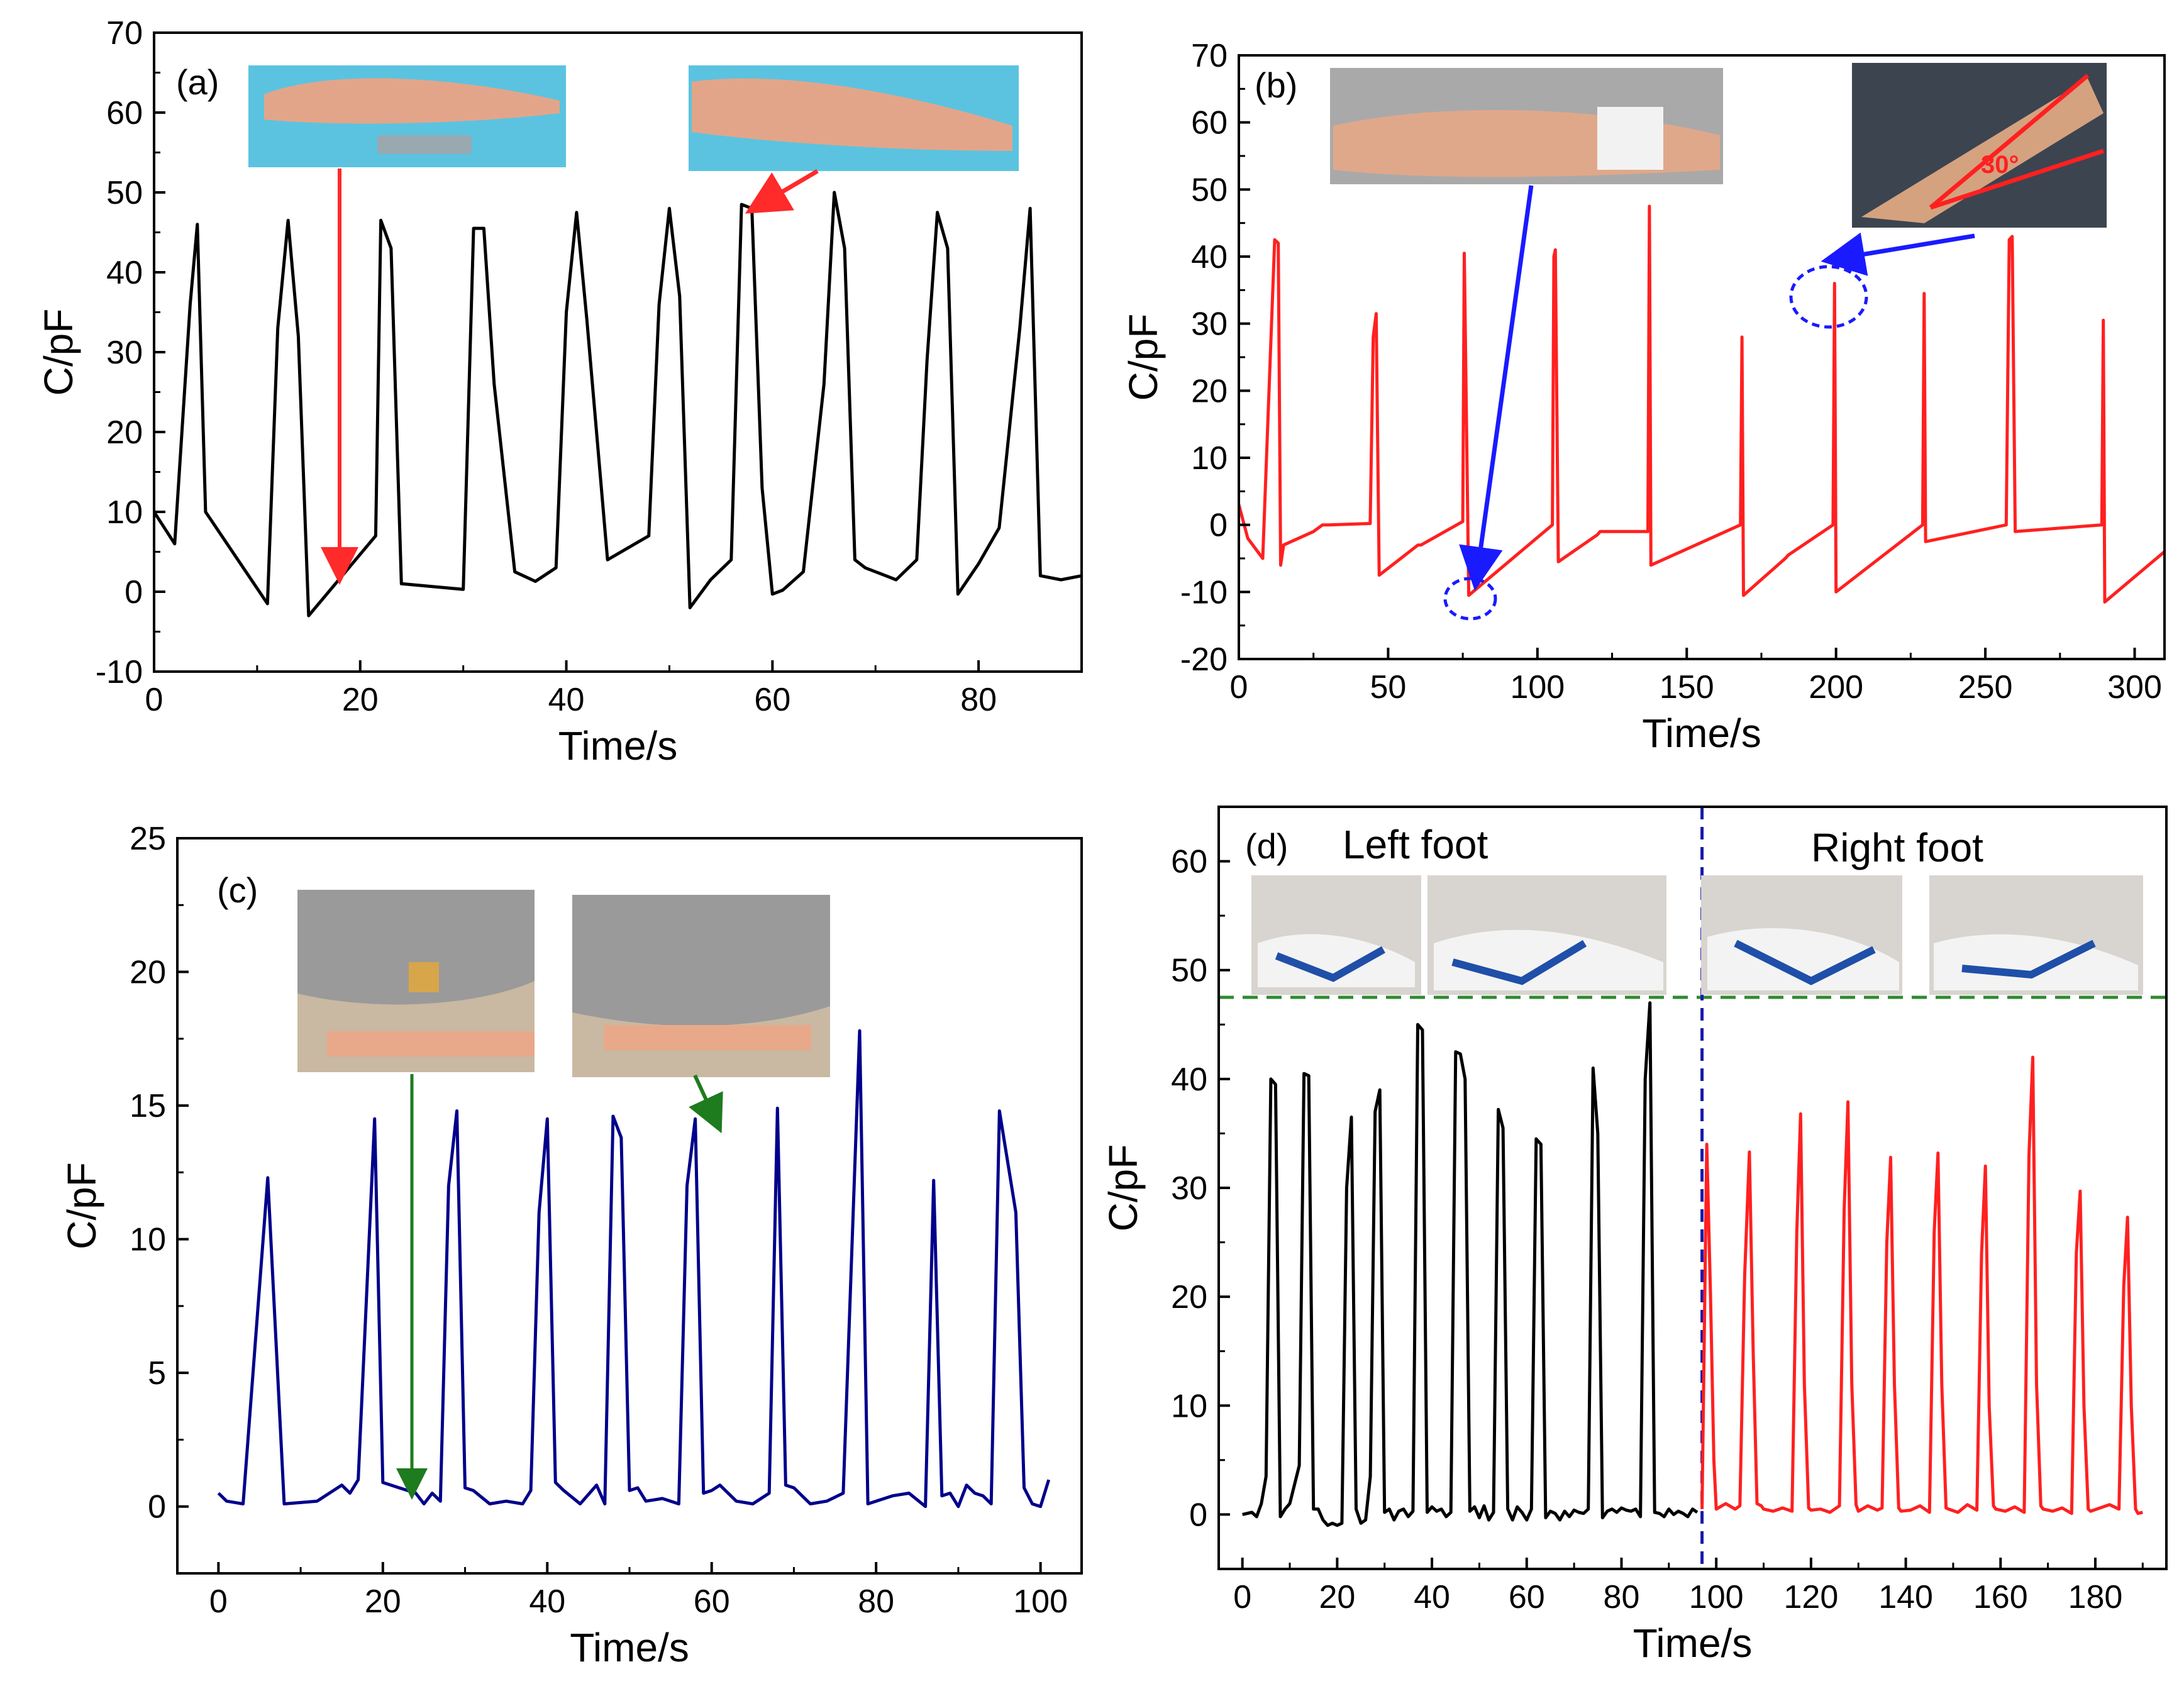  I want to click on panel-a-arrow-right, so click(782, 191).